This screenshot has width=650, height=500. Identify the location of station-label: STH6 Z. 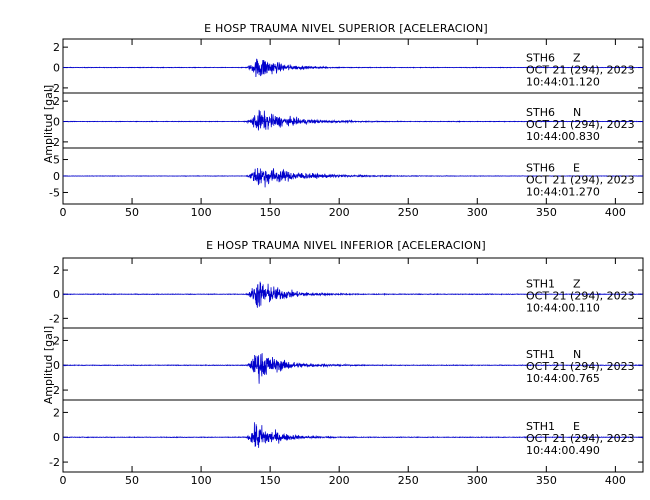
(553, 58).